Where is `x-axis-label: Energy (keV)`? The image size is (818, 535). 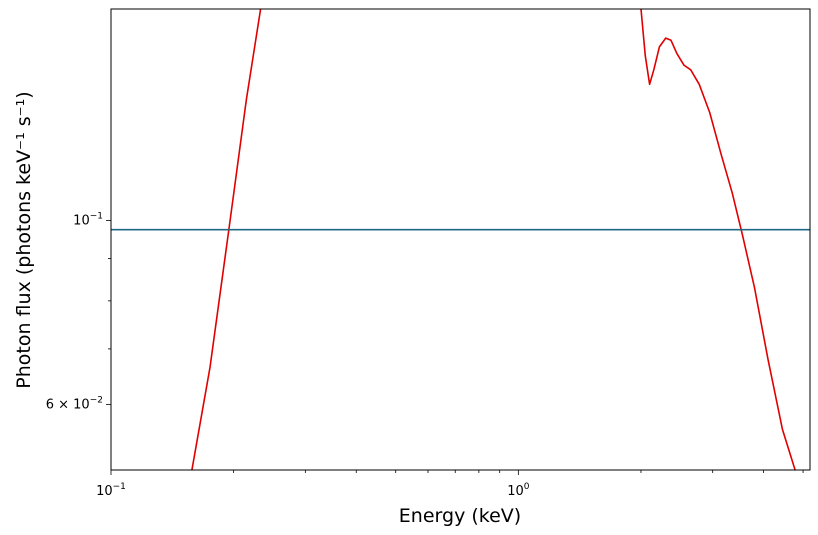
x-axis-label: Energy (keV) is located at coordinates (460, 516).